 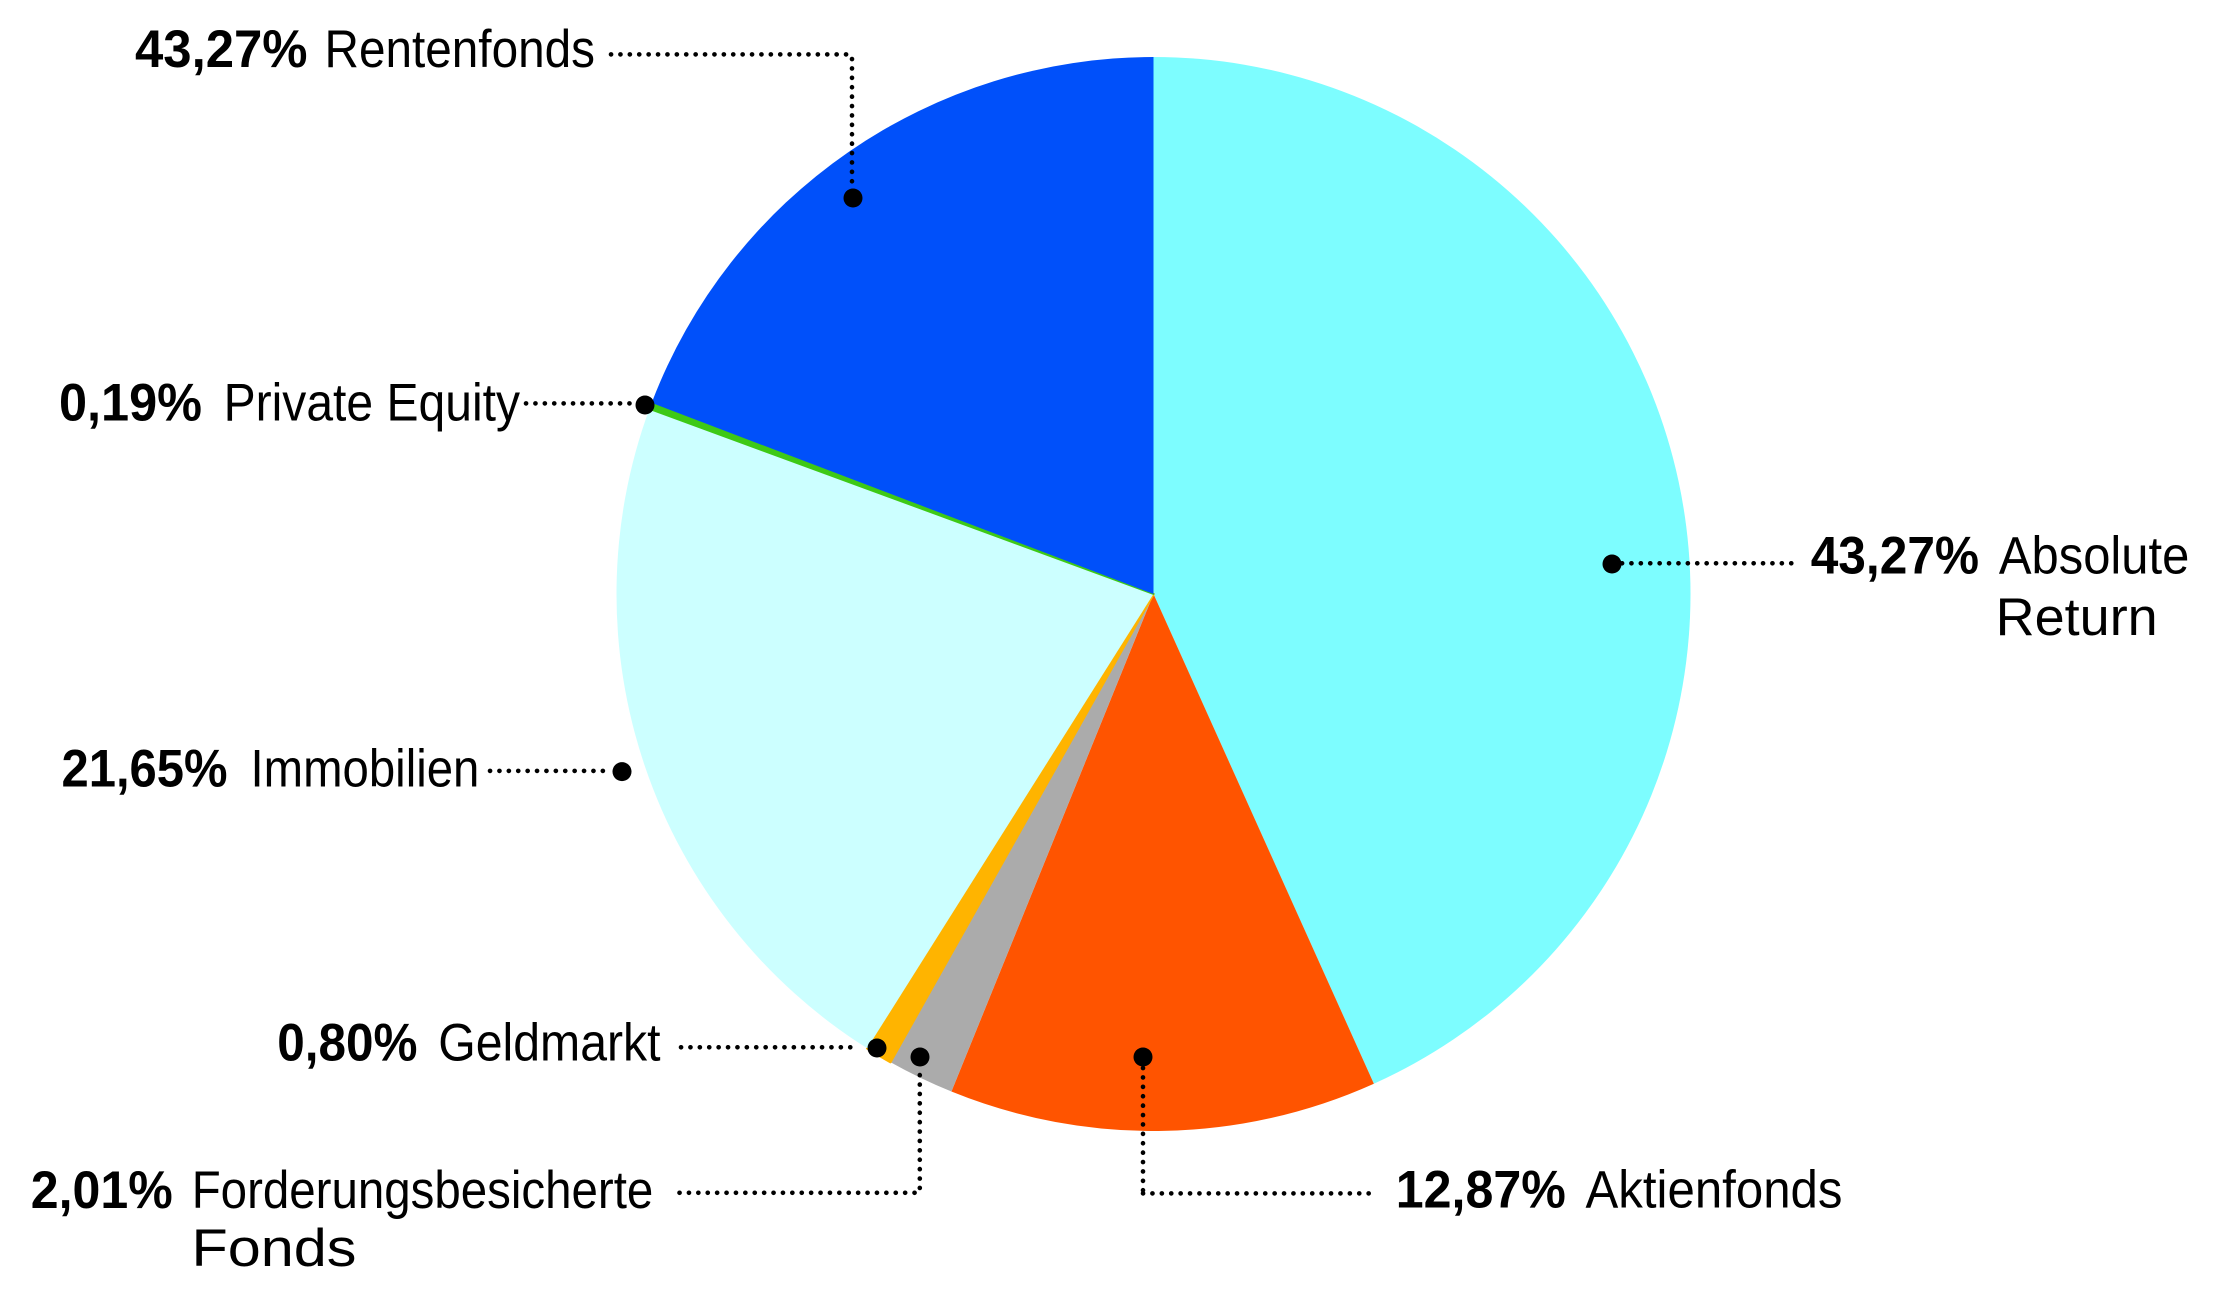 I want to click on svg-text: Rentenfonds, so click(x=460, y=49).